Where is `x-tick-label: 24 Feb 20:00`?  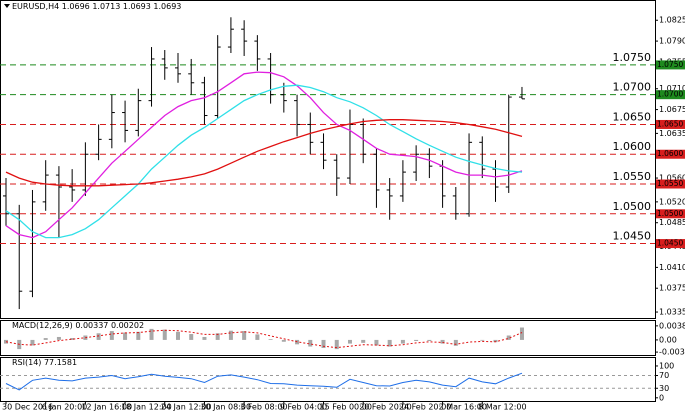
x-tick-label: 24 Feb 20:00 is located at coordinates (425, 407).